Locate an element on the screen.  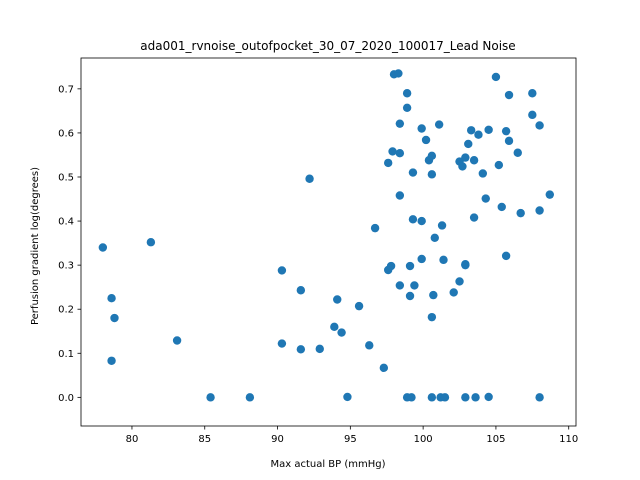
y-tick-label: 0.5 is located at coordinates (66, 177).